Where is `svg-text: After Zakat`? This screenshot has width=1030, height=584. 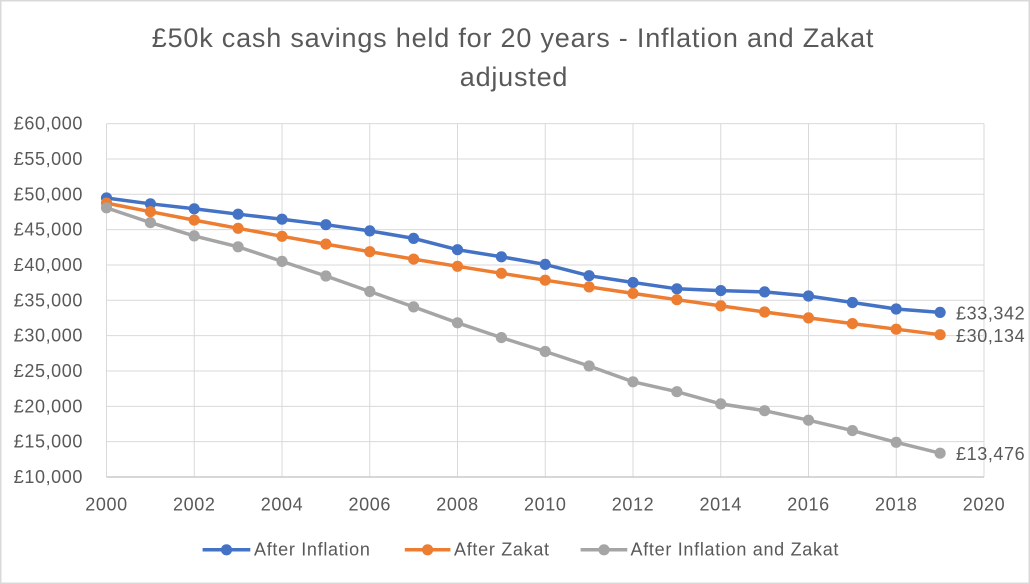
svg-text: After Zakat is located at coordinates (502, 550).